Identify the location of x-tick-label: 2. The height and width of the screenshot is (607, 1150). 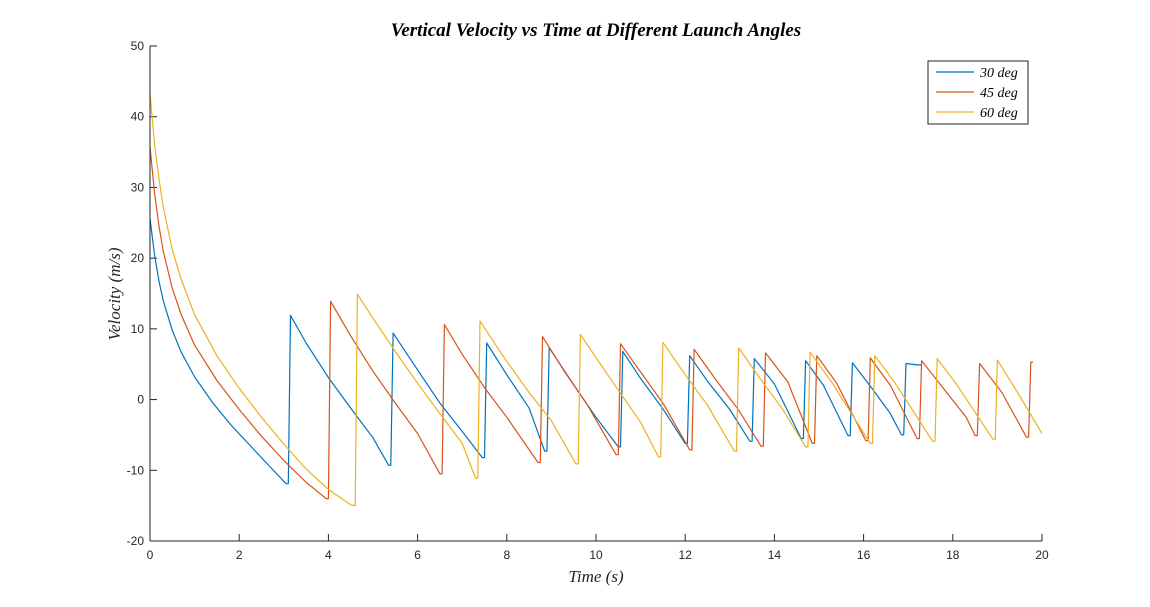
(239, 555).